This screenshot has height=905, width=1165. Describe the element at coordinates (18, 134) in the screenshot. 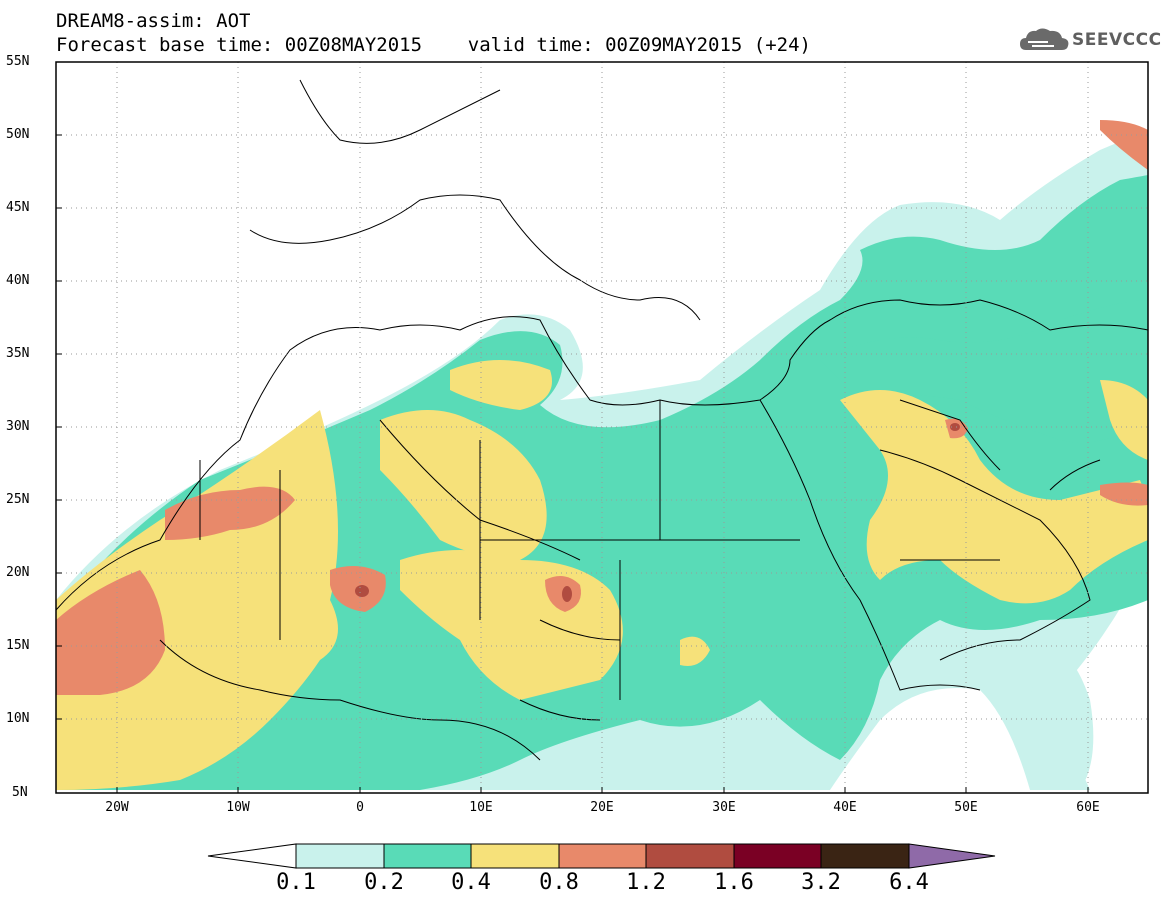

I see `lat-label: 50N` at that location.